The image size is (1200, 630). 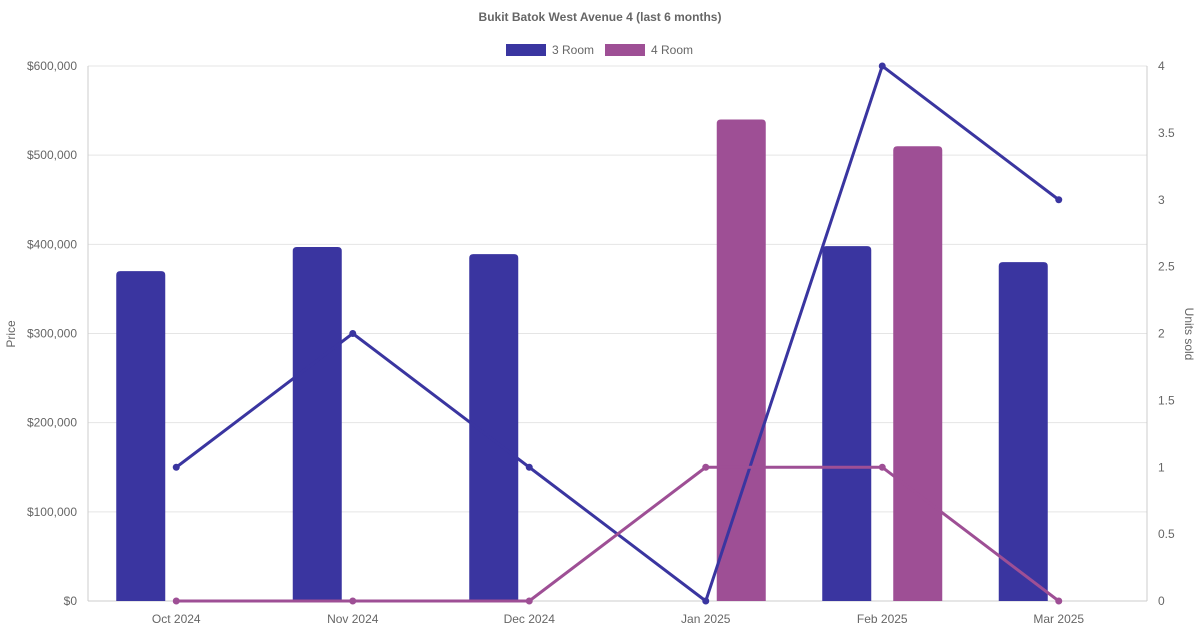 I want to click on legend-item-4-room: 4 Room, so click(x=649, y=50).